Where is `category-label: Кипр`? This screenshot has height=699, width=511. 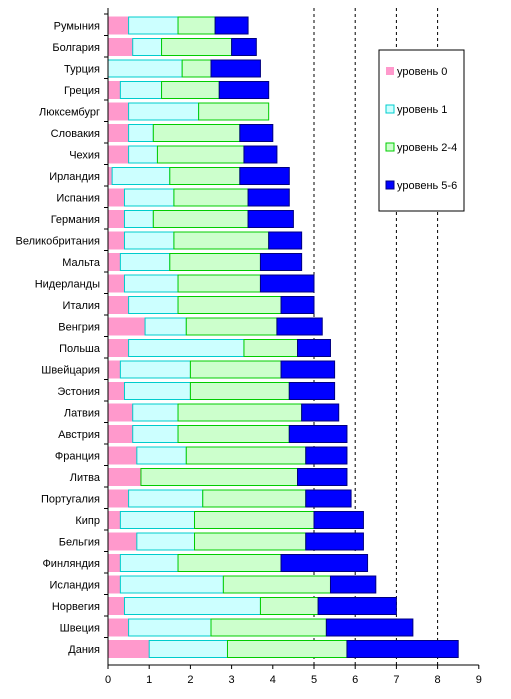
category-label: Кипр is located at coordinates (87, 521).